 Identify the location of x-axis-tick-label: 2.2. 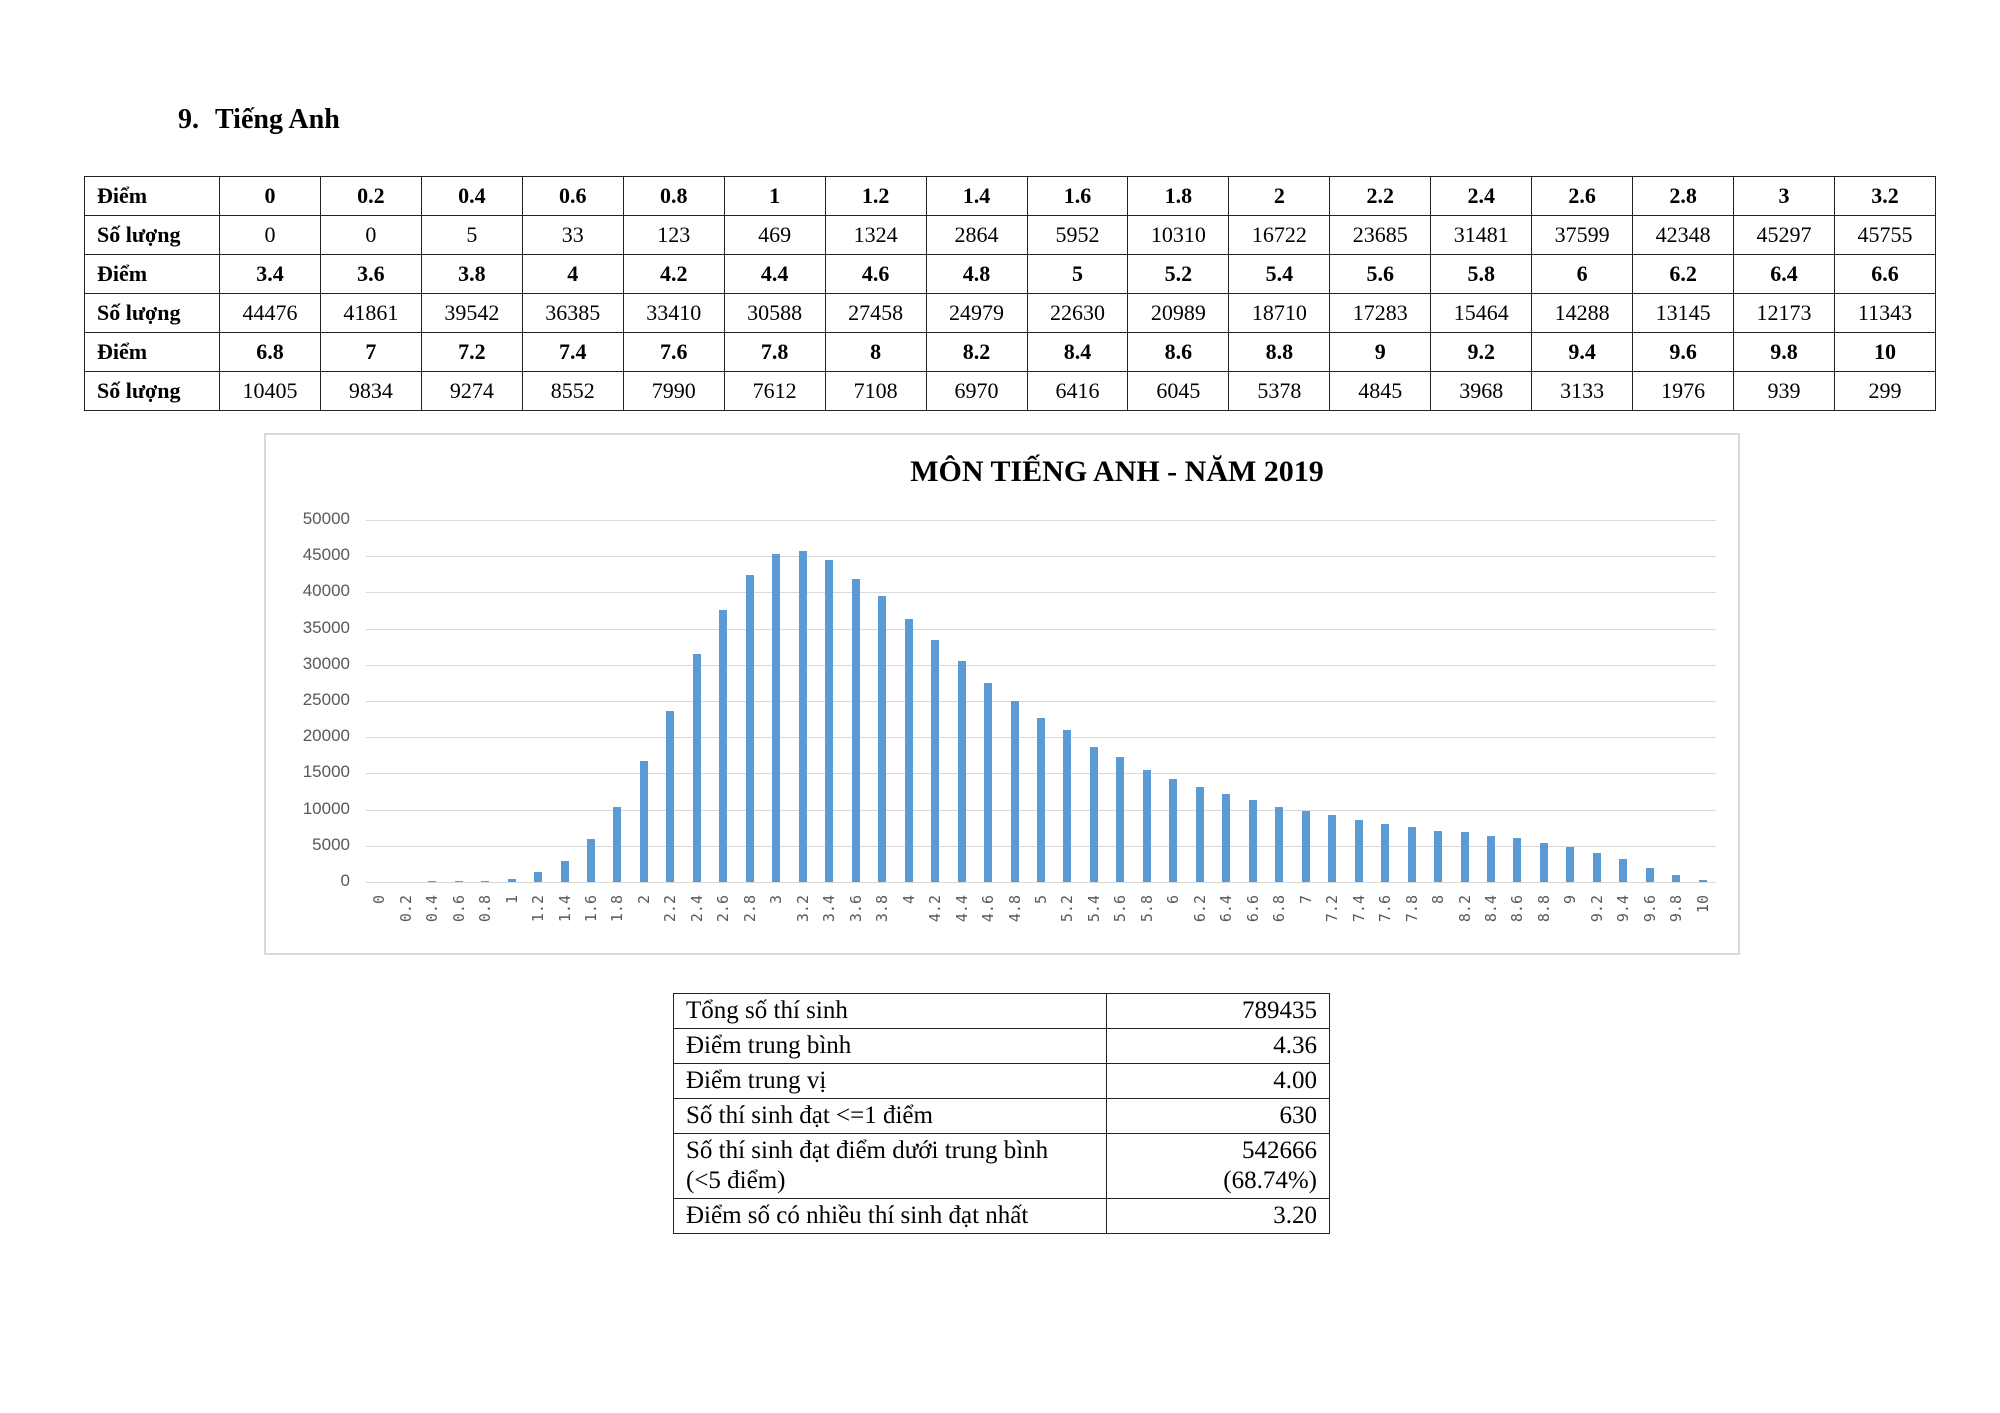
(670, 909).